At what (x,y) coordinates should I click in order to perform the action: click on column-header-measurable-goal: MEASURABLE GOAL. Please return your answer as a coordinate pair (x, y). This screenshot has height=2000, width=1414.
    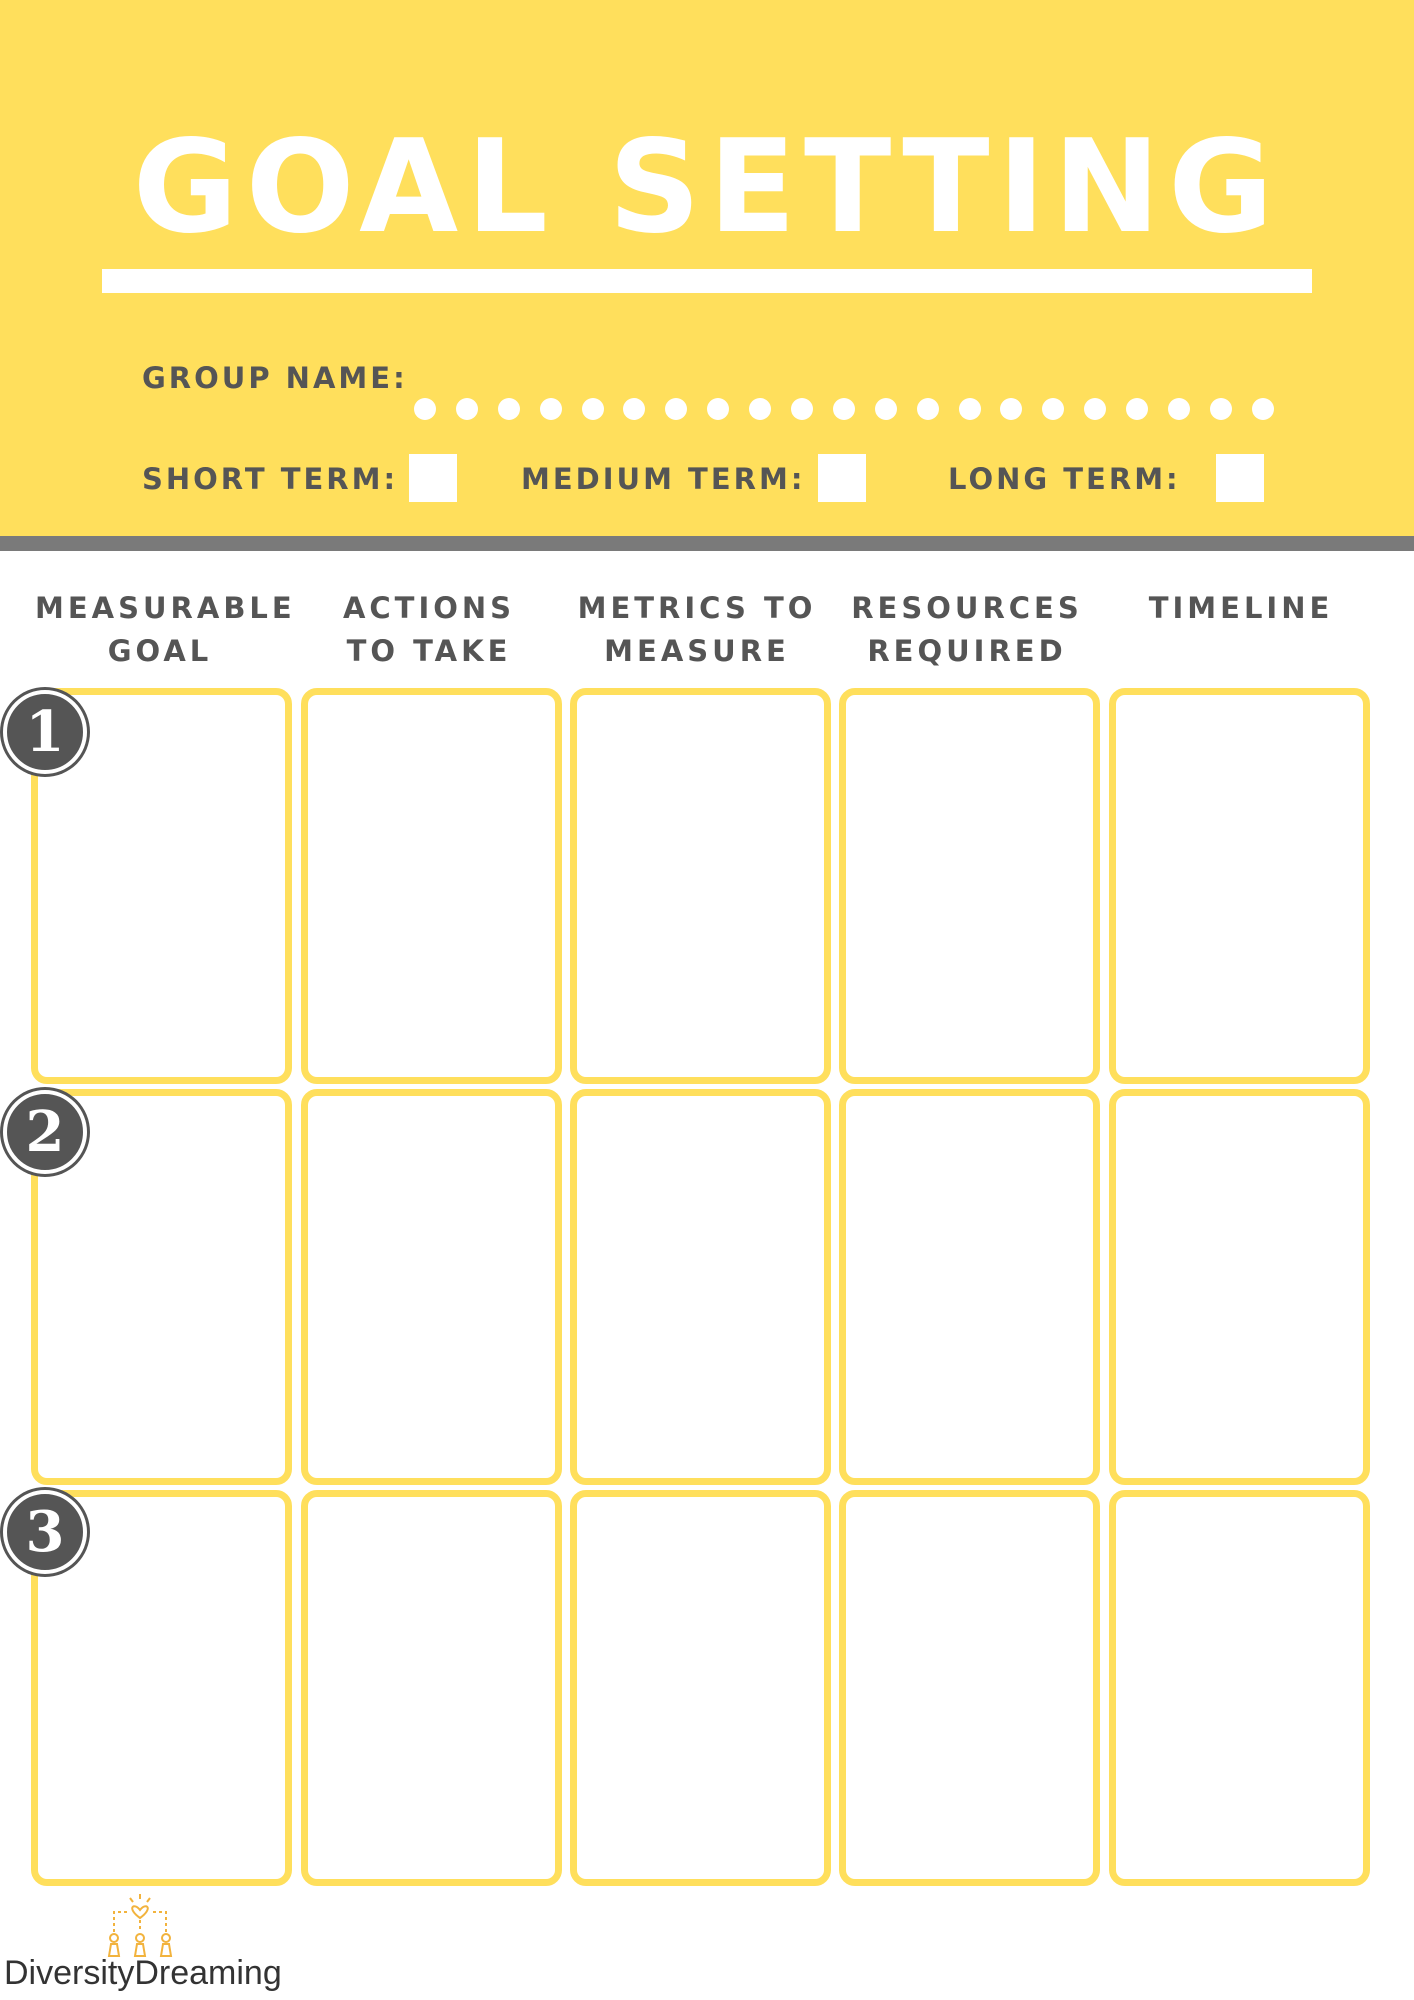
    Looking at the image, I should click on (165, 629).